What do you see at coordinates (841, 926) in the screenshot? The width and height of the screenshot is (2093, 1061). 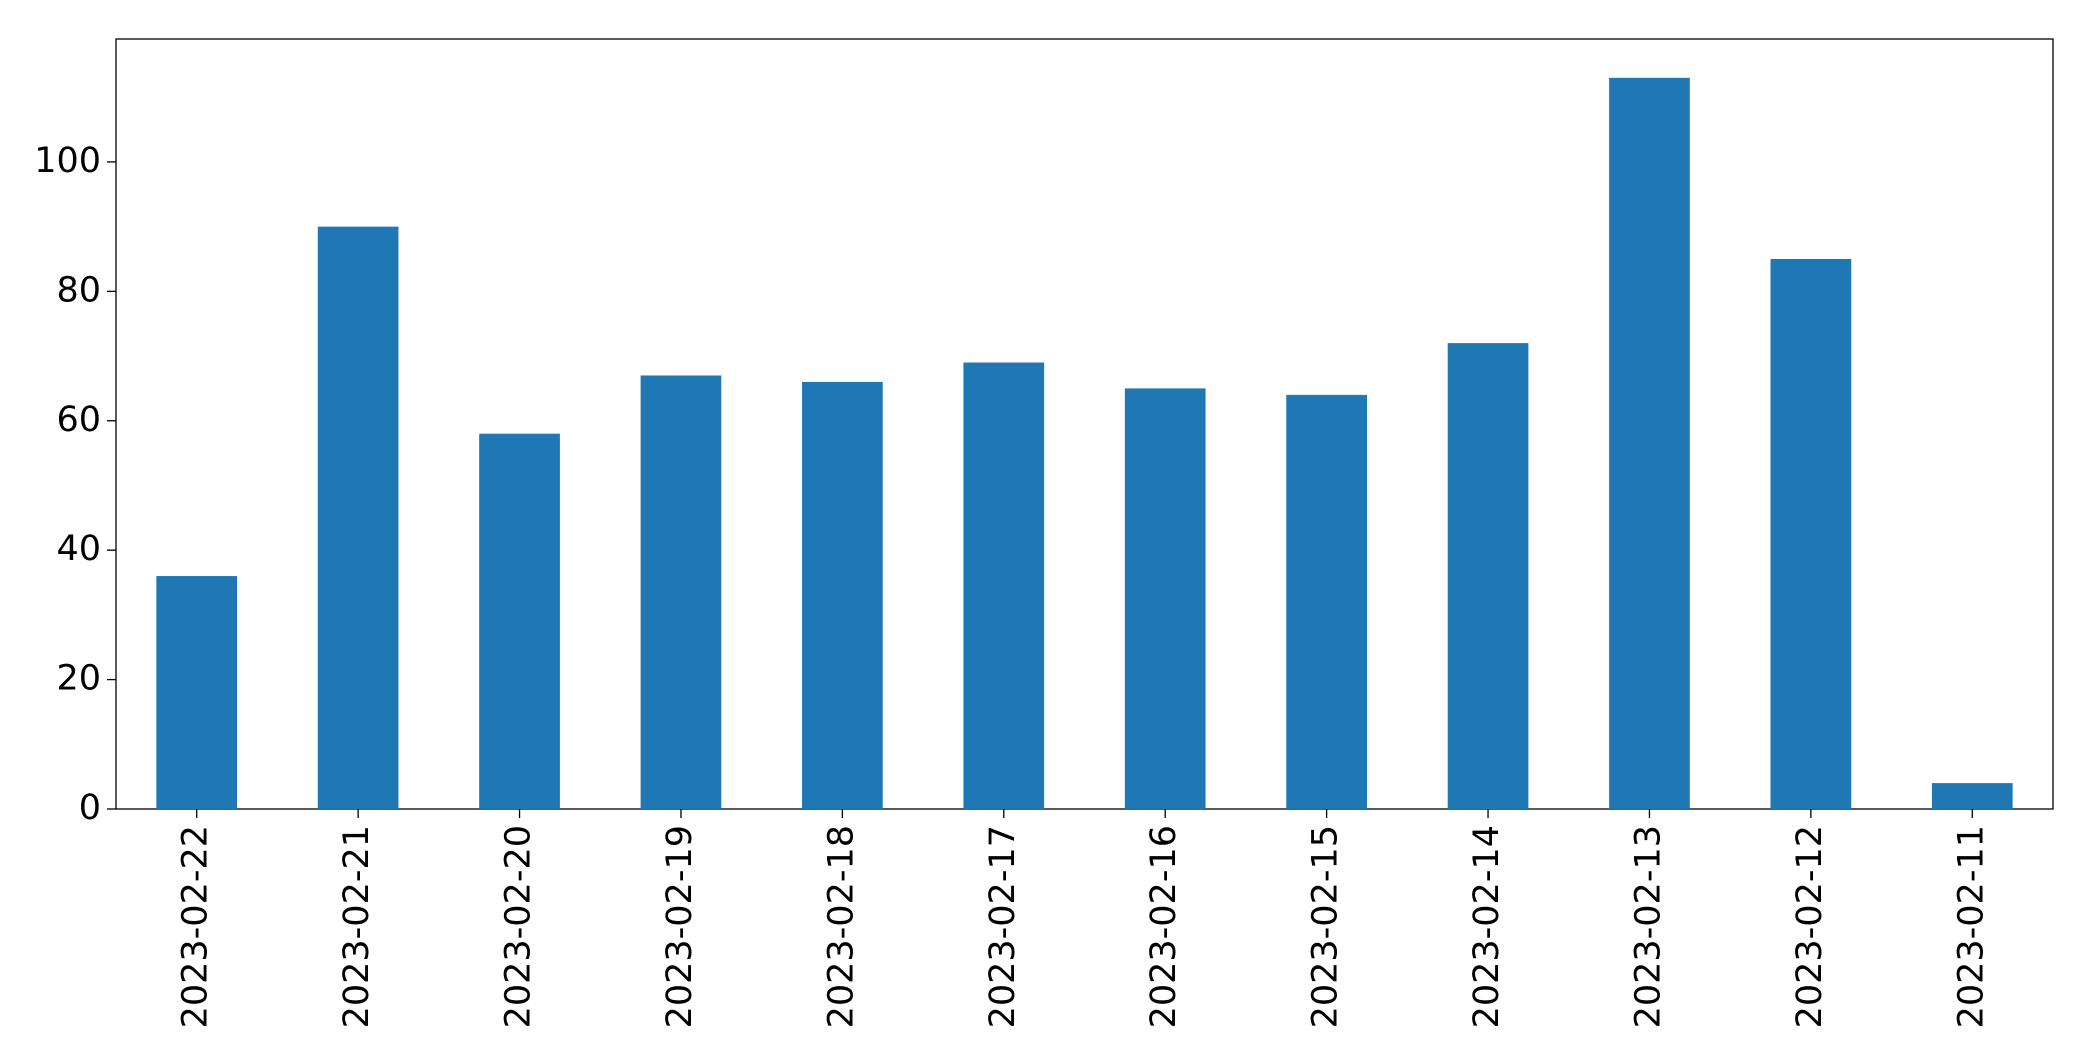 I see `x-tick-label: 2023-02-18` at bounding box center [841, 926].